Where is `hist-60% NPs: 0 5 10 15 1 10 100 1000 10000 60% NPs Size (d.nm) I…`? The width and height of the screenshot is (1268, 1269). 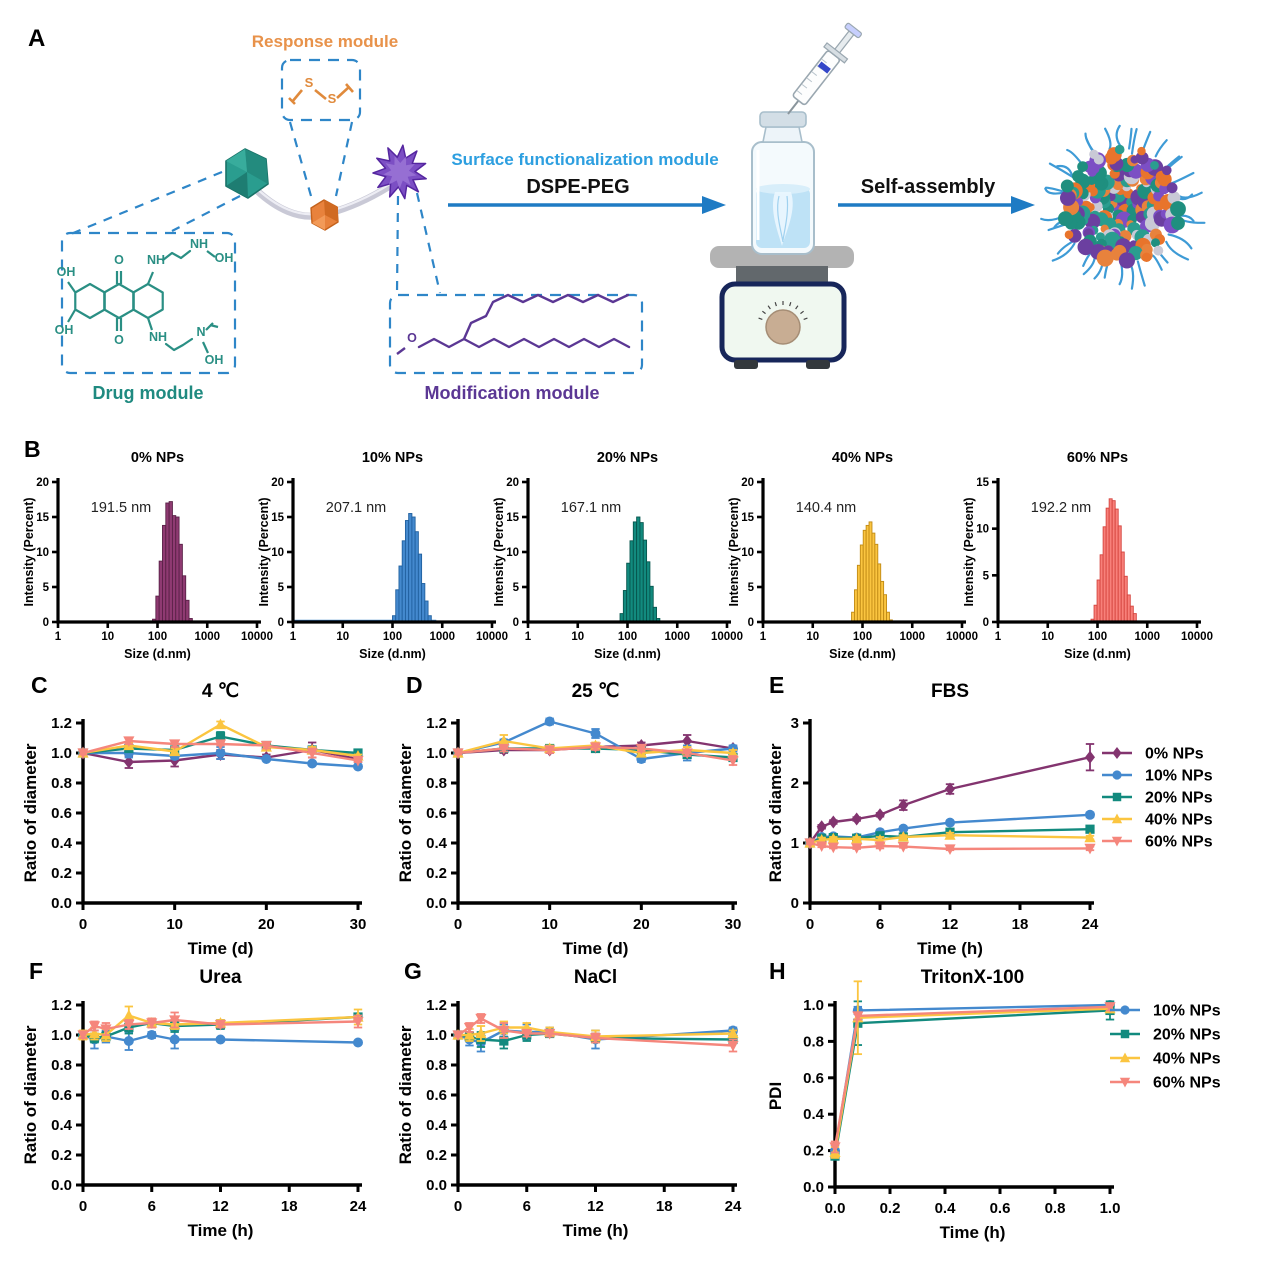 hist-60% NPs: 0 5 10 15 1 10 100 1000 10000 60% NPs Size (d.nm) I… is located at coordinates (1087, 555).